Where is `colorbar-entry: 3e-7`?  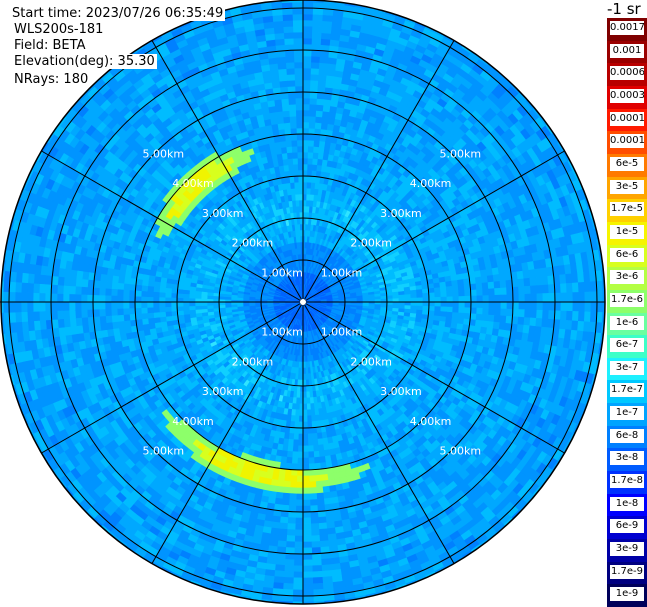
colorbar-entry: 3e-7 is located at coordinates (627, 369).